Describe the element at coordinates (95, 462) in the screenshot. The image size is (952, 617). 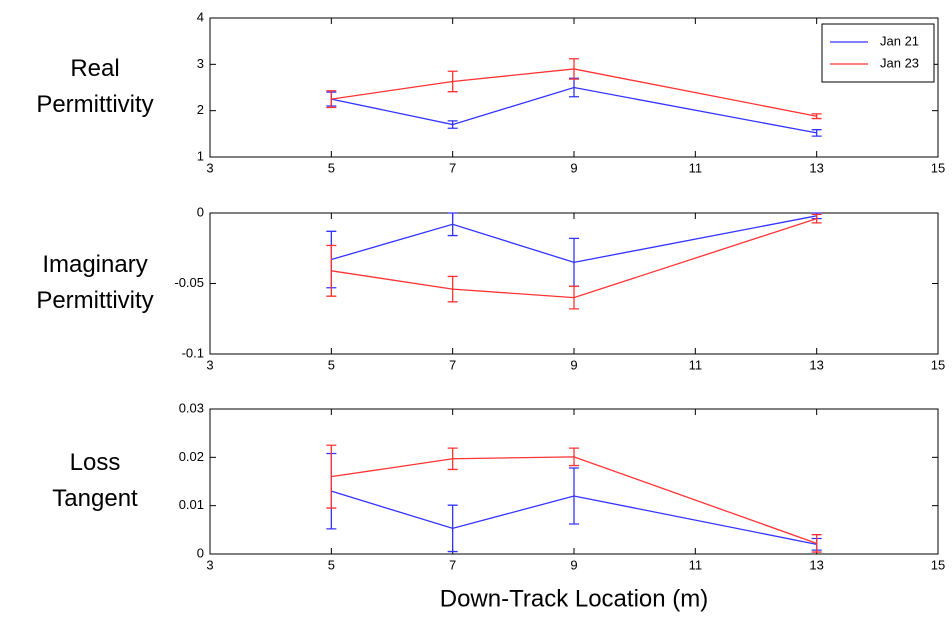
I see `y-axis-label: Loss` at that location.